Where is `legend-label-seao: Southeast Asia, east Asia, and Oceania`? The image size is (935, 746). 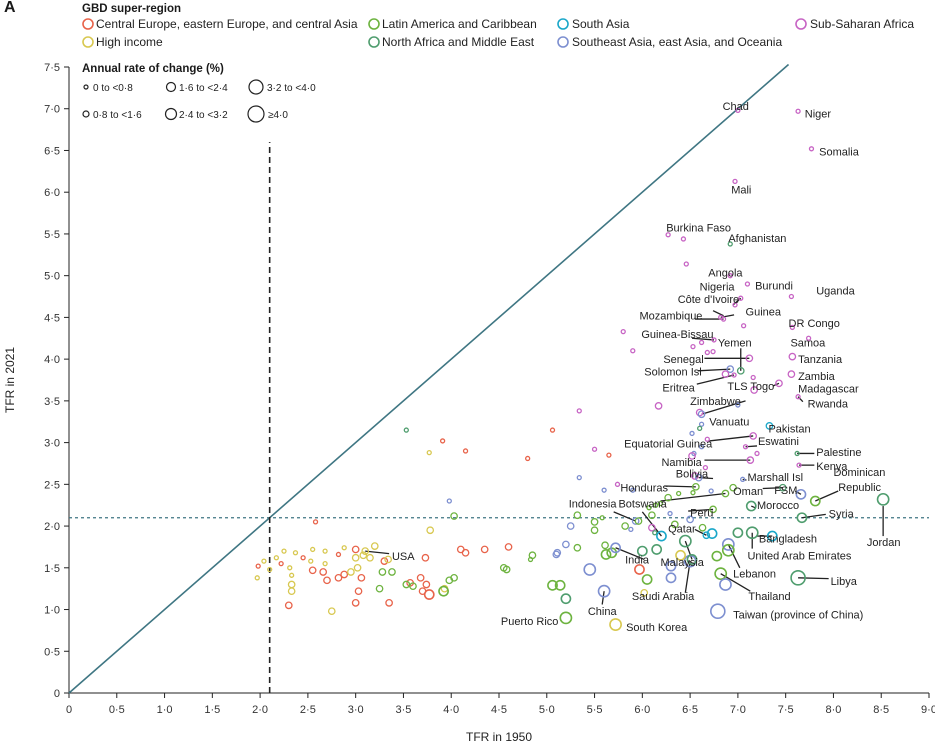
legend-label-seao: Southeast Asia, east Asia, and Oceania is located at coordinates (677, 42).